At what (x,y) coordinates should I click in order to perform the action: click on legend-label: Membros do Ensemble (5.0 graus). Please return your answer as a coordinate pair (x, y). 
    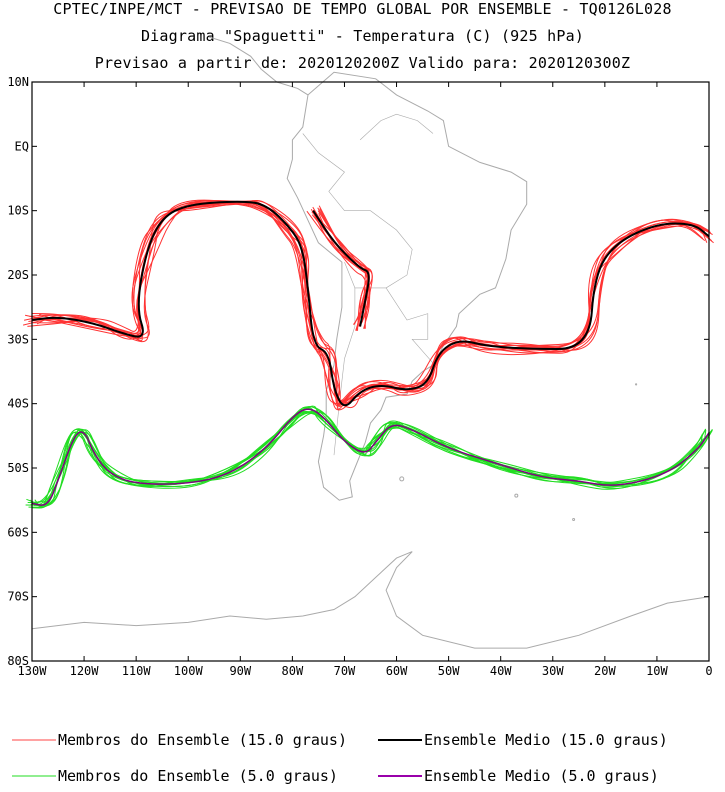
    Looking at the image, I should click on (198, 776).